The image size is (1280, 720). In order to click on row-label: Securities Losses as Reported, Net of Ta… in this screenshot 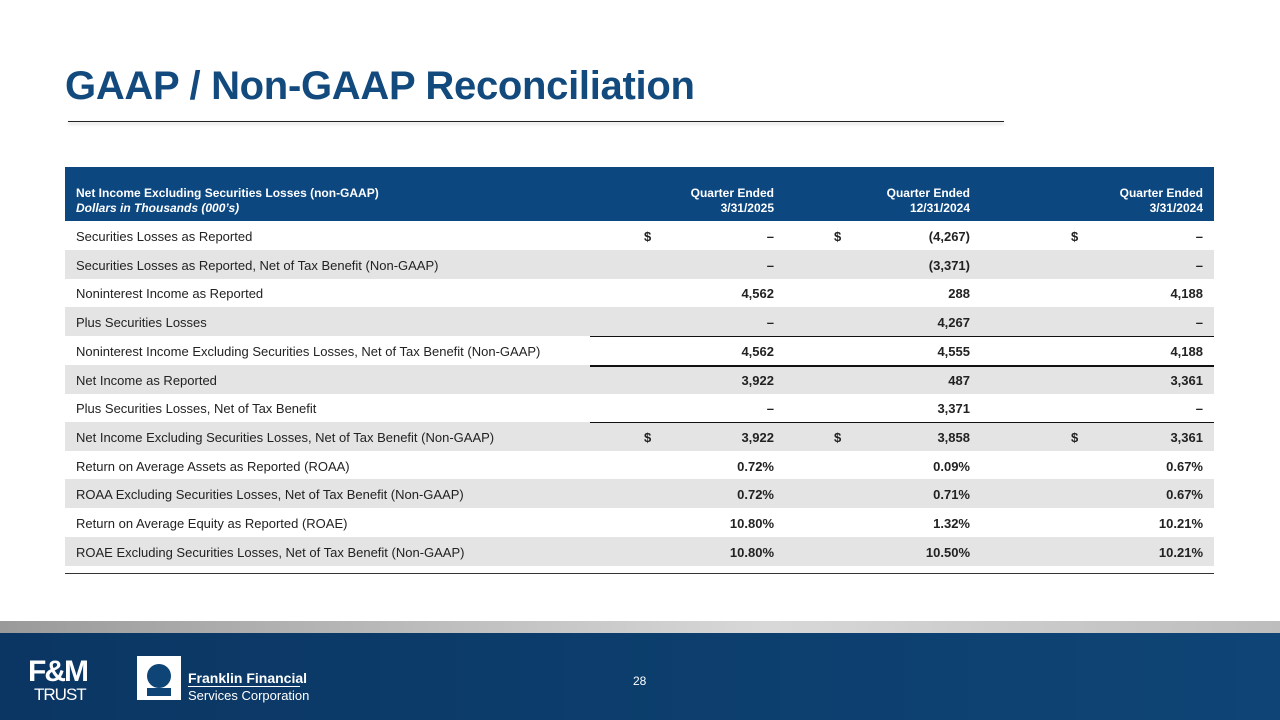, I will do `click(257, 265)`.